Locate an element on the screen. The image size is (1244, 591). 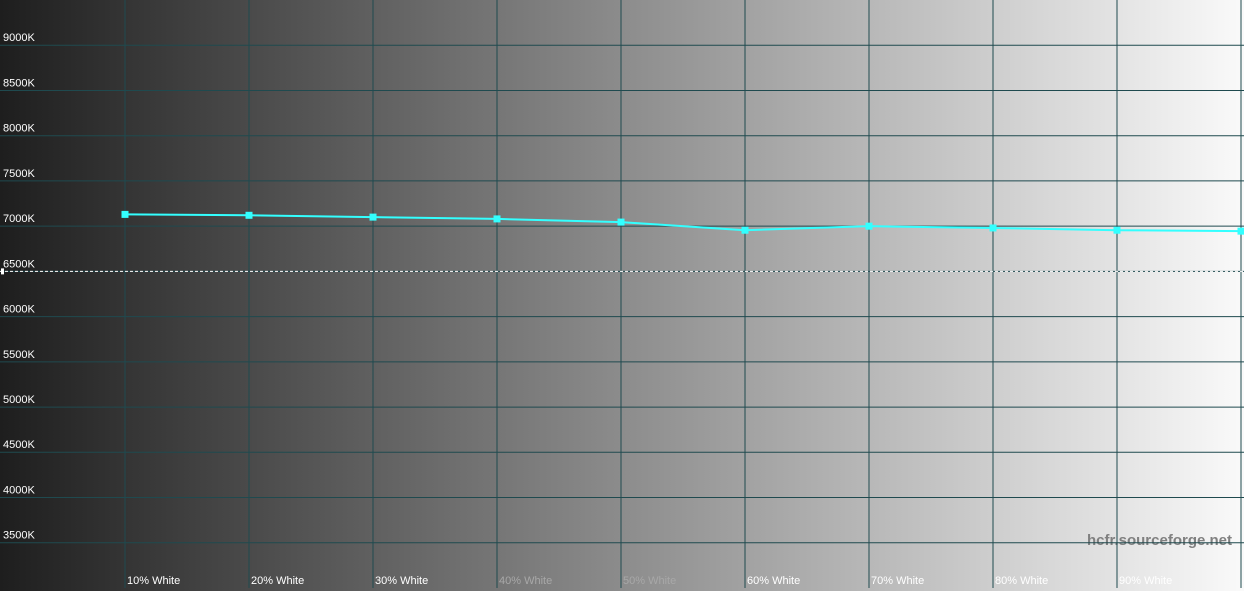
y-tick-label: 5500K is located at coordinates (19, 355).